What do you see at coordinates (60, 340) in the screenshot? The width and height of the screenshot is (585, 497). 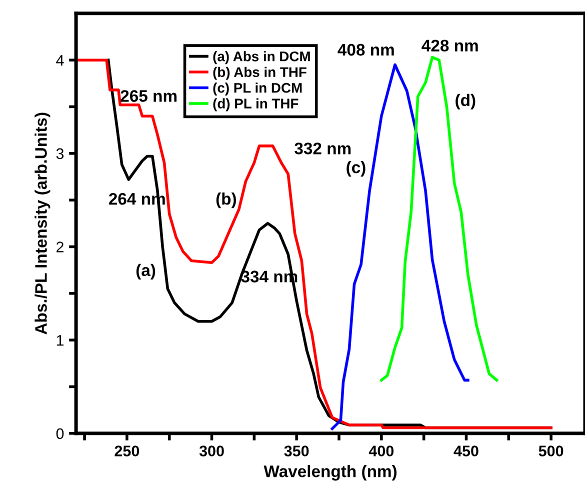 I see `y-tick-label: 1` at bounding box center [60, 340].